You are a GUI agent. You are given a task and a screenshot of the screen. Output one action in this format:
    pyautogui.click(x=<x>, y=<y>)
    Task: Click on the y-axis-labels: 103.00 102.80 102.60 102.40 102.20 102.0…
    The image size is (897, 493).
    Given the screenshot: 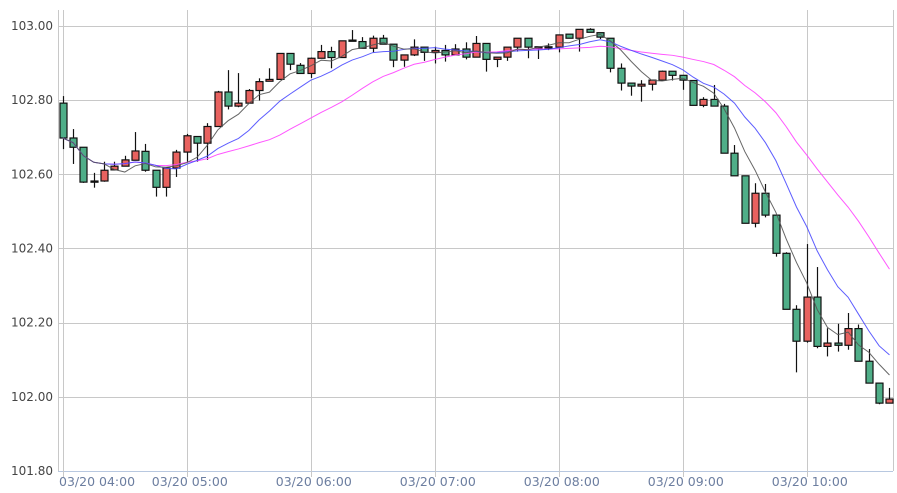 What is the action you would take?
    pyautogui.click(x=32, y=248)
    